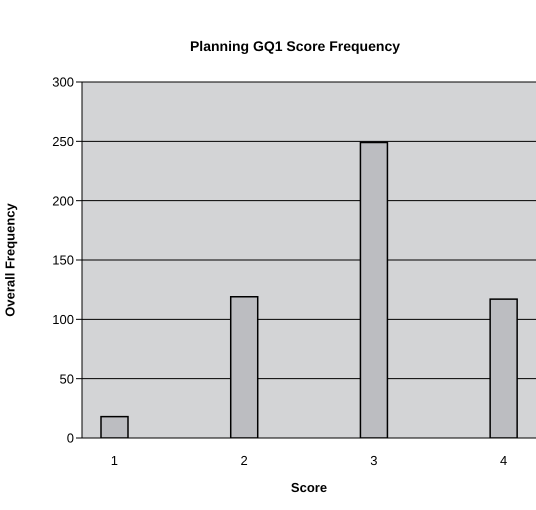 This screenshot has height=510, width=536. Describe the element at coordinates (114, 427) in the screenshot. I see `bar` at that location.